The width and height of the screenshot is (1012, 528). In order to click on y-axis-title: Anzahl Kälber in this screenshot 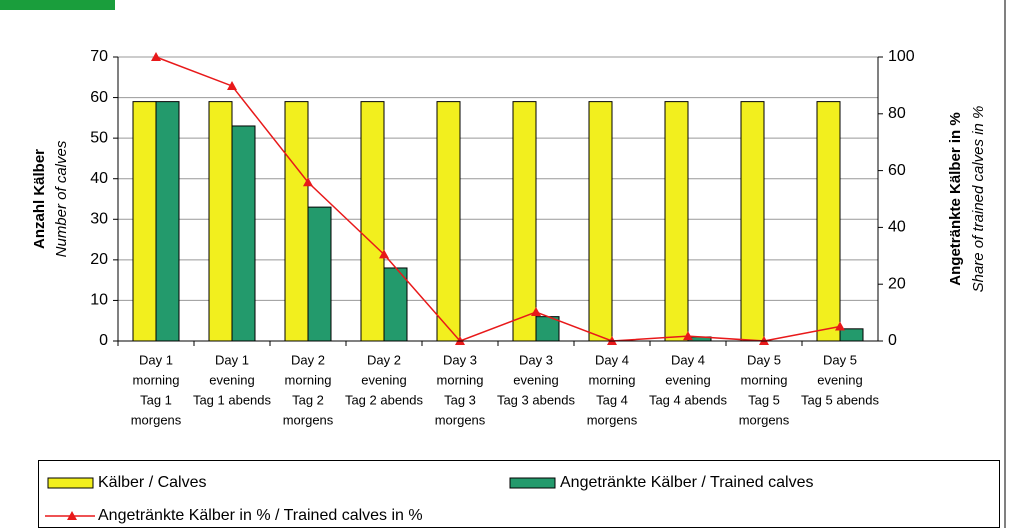, I will do `click(39, 199)`.